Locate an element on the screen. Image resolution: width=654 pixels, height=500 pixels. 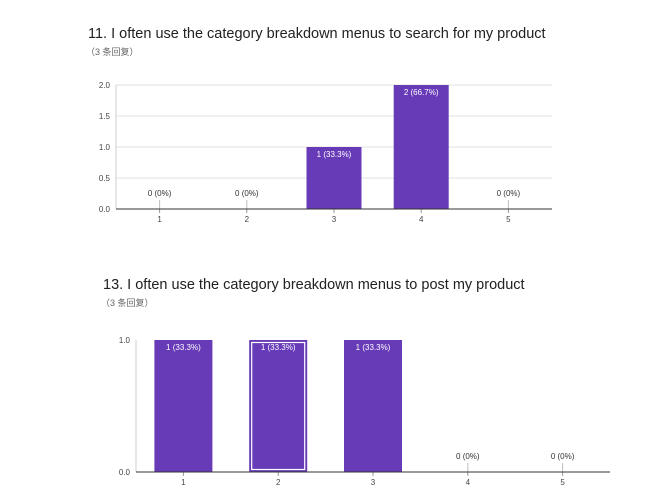
y-tick-label: 2.0 is located at coordinates (105, 85).